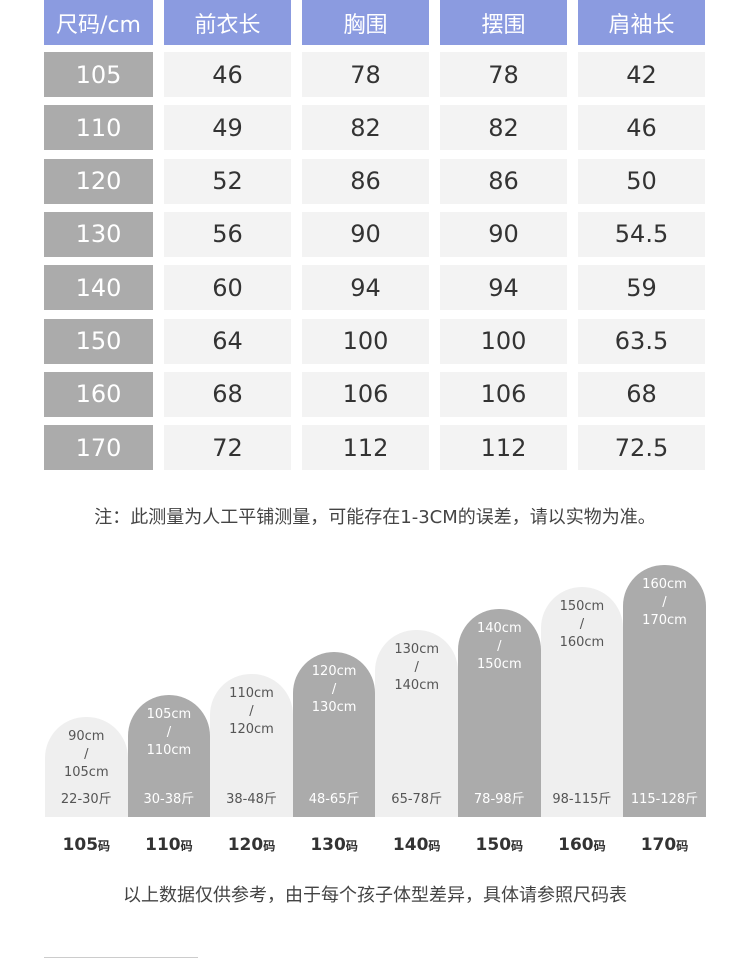 This screenshot has height=959, width=750. I want to click on size-cell: 110, so click(98, 128).